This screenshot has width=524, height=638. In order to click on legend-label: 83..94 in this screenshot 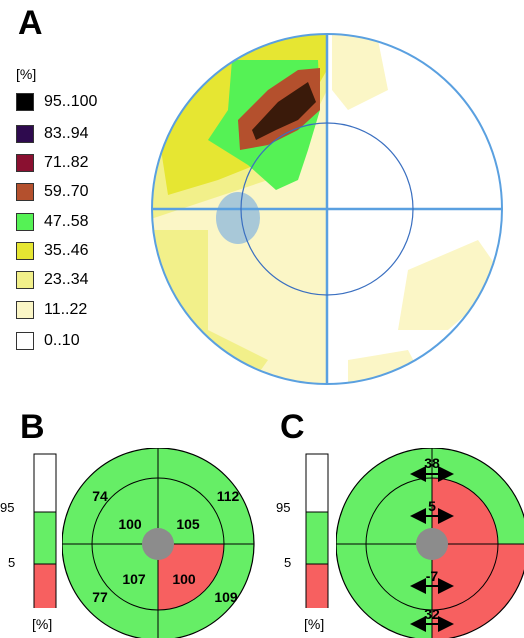, I will do `click(66, 133)`.